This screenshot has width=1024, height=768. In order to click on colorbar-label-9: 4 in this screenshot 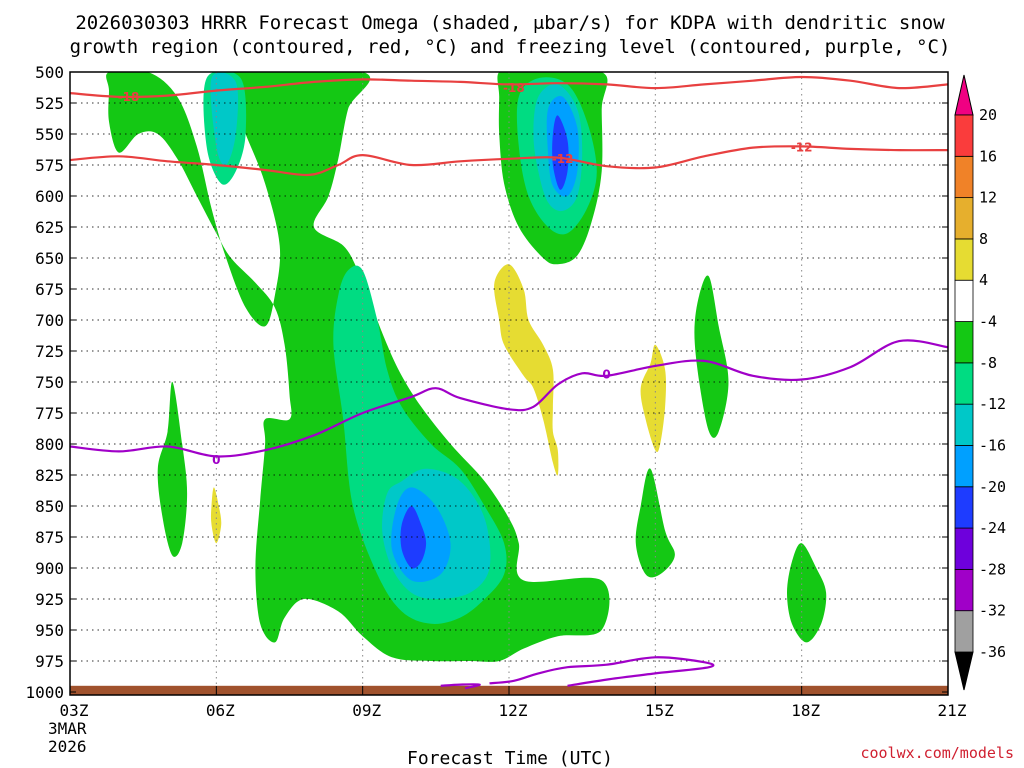, I will do `click(983, 280)`.